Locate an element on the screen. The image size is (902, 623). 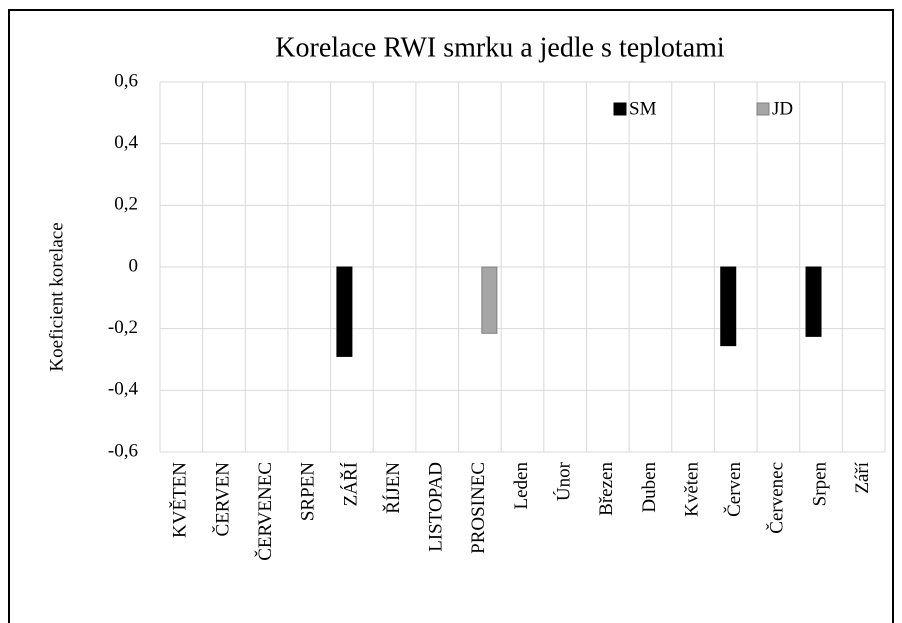
y-tick-label: -0,2 is located at coordinates (123, 327).